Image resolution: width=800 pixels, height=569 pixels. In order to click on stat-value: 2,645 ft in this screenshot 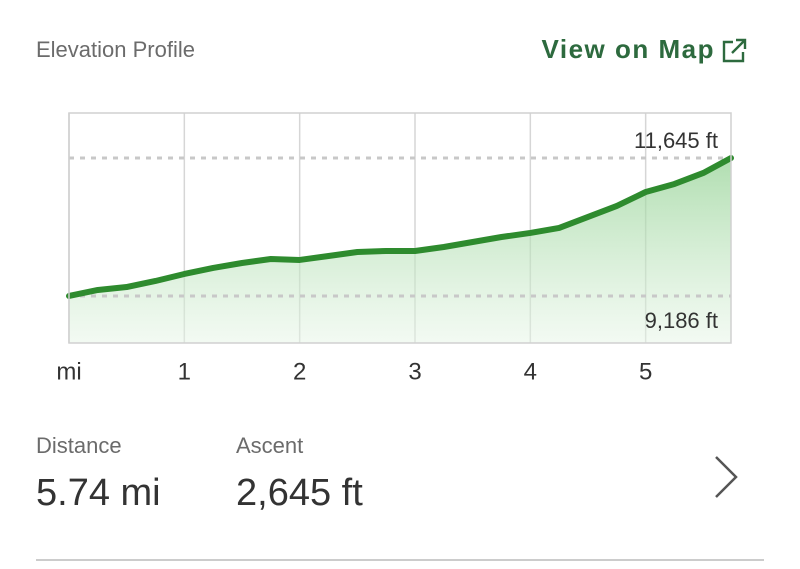, I will do `click(299, 493)`.